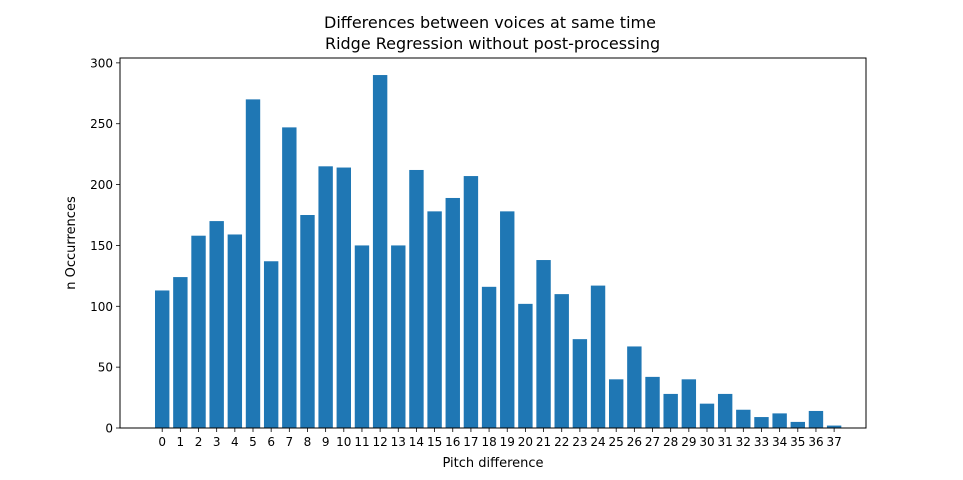 The height and width of the screenshot is (480, 963). Describe the element at coordinates (579, 442) in the screenshot. I see `x-tick-label: 23` at that location.